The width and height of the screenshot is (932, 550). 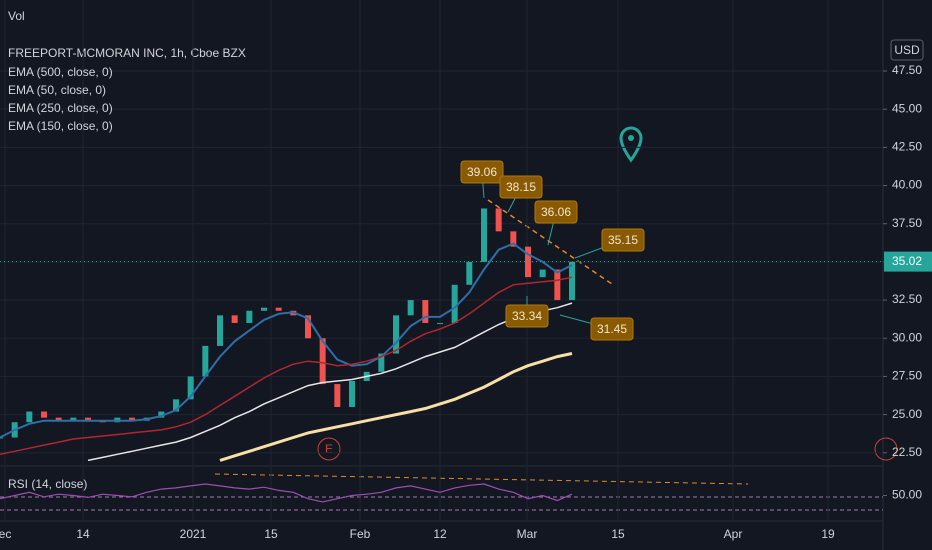 What do you see at coordinates (60, 108) in the screenshot?
I see `legend-entry: EMA (250, close, 0)` at bounding box center [60, 108].